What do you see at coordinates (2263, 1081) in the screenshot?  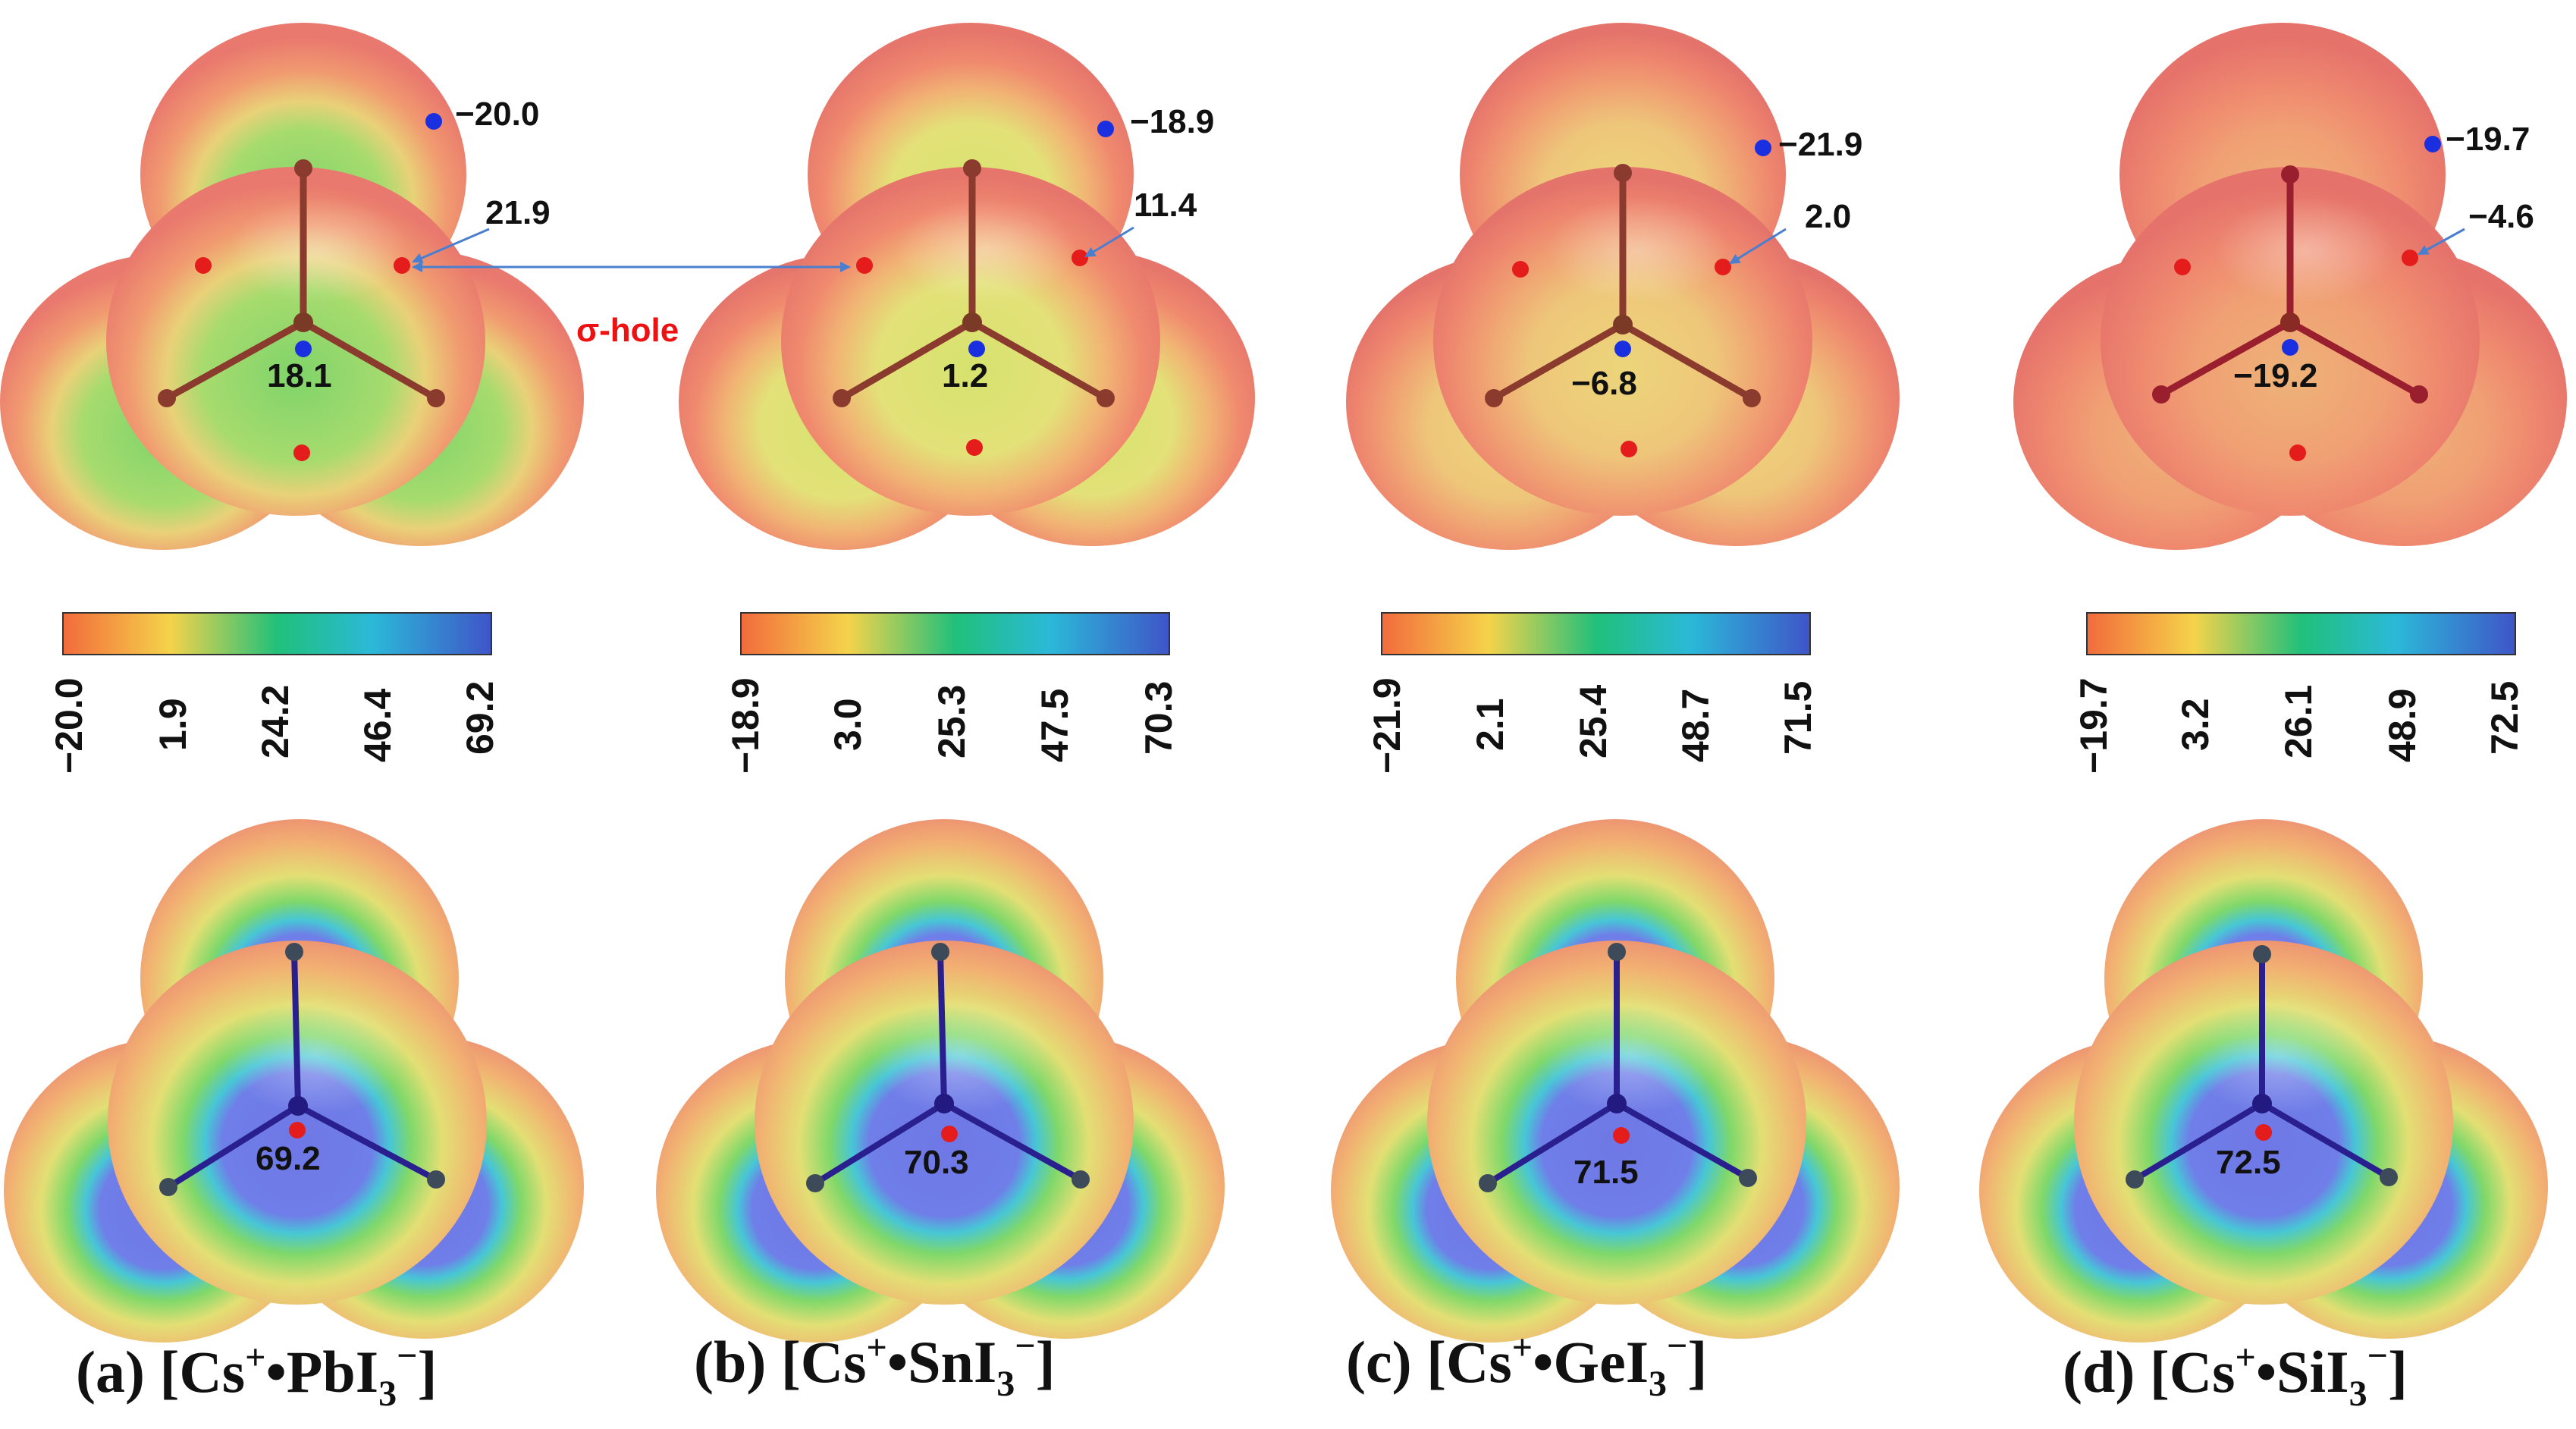 I see `panel-d-bottom-surface` at bounding box center [2263, 1081].